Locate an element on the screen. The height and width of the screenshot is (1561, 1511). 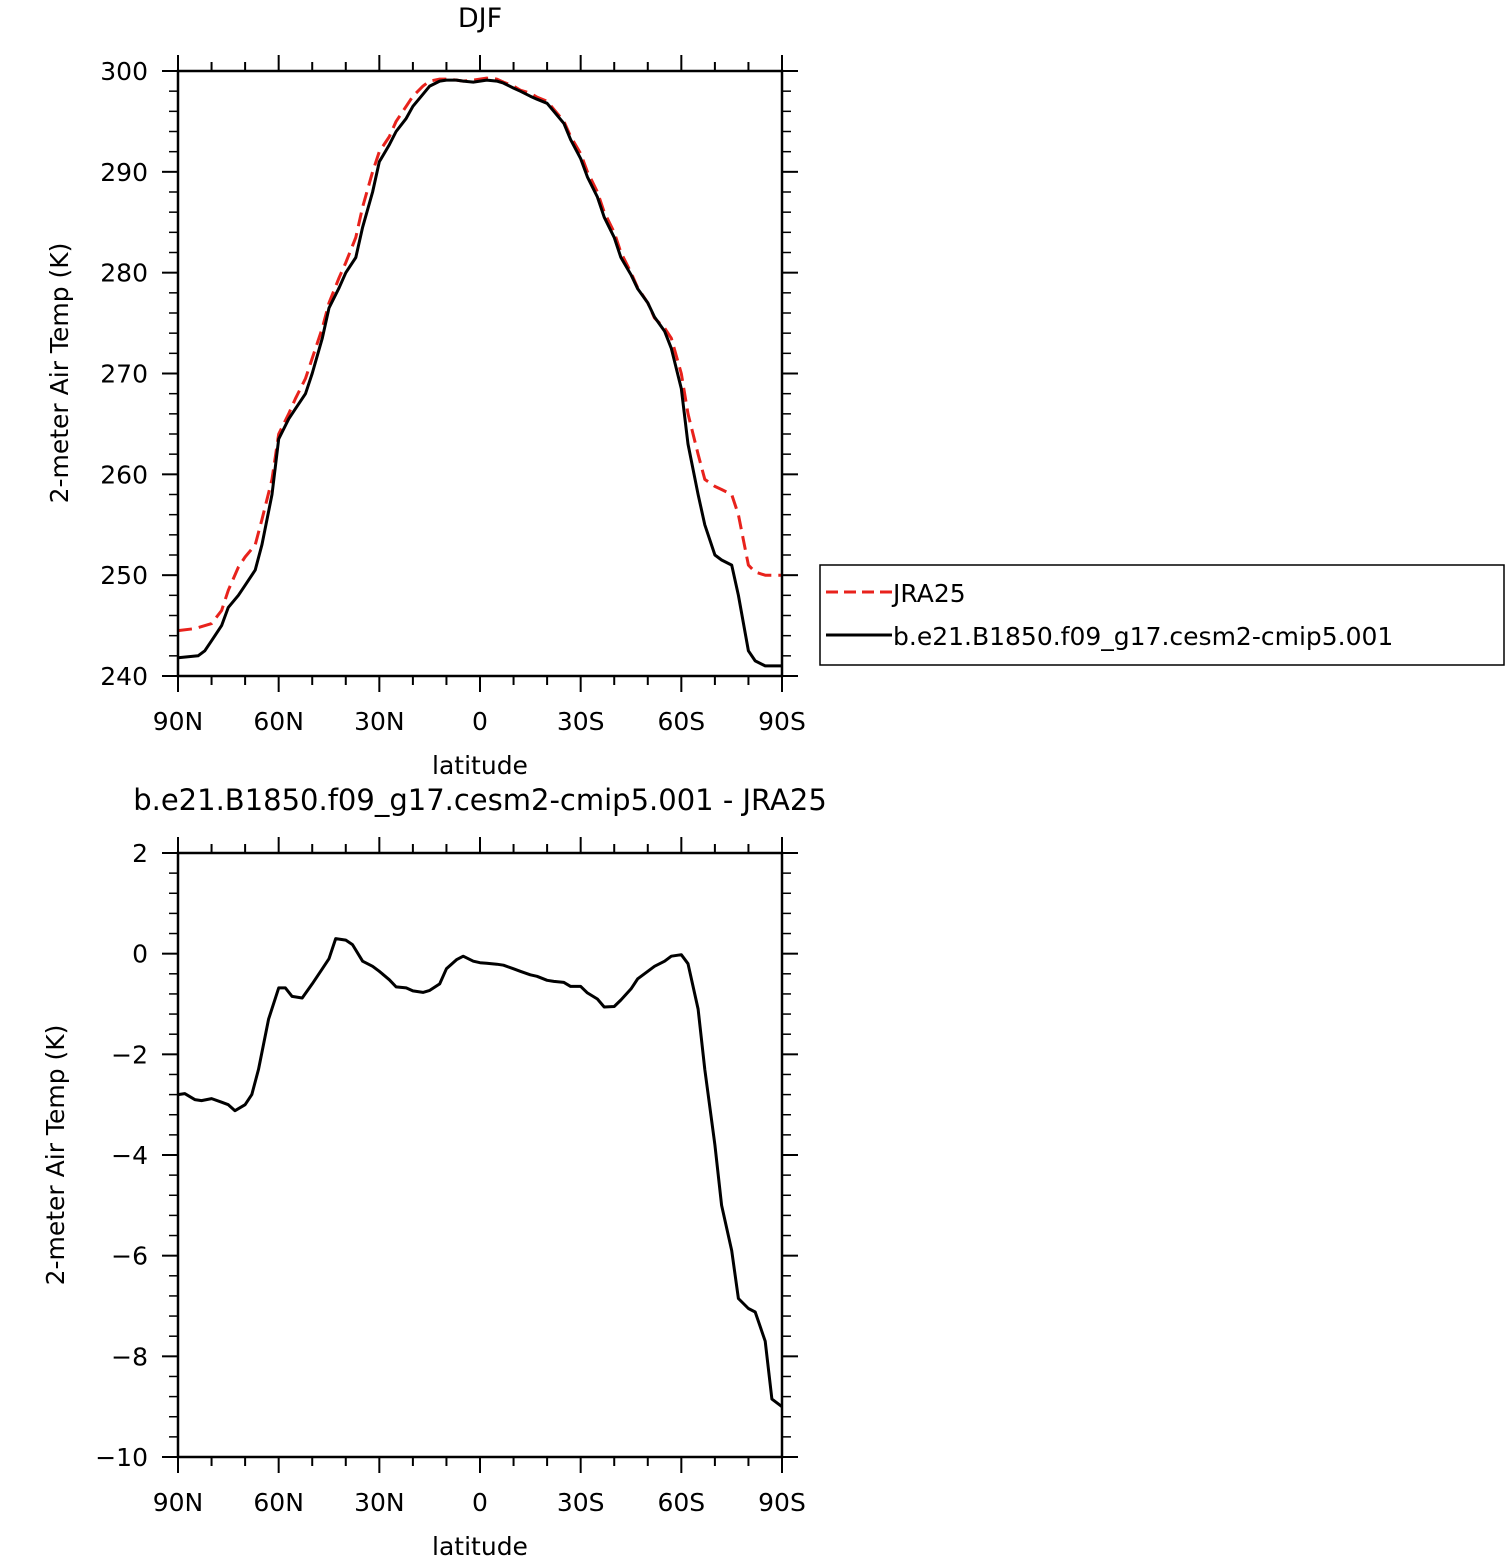
top-x-tick-label: 30S is located at coordinates (581, 721).